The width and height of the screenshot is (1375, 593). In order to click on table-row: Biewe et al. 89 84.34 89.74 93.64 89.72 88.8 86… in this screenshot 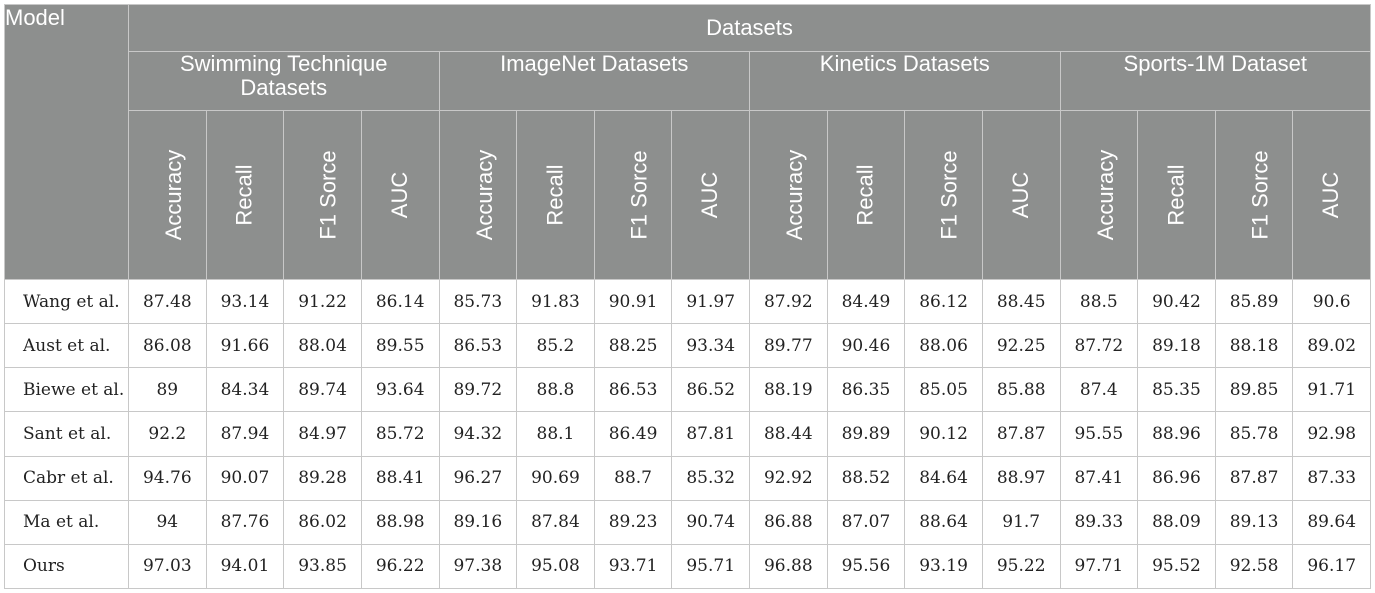, I will do `click(687, 390)`.